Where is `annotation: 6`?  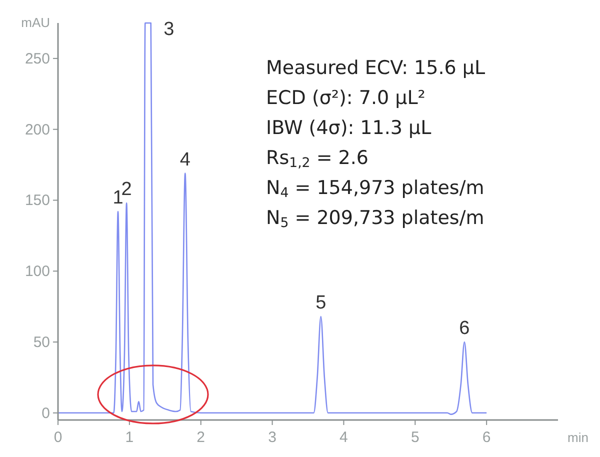
annotation: 6 is located at coordinates (464, 329).